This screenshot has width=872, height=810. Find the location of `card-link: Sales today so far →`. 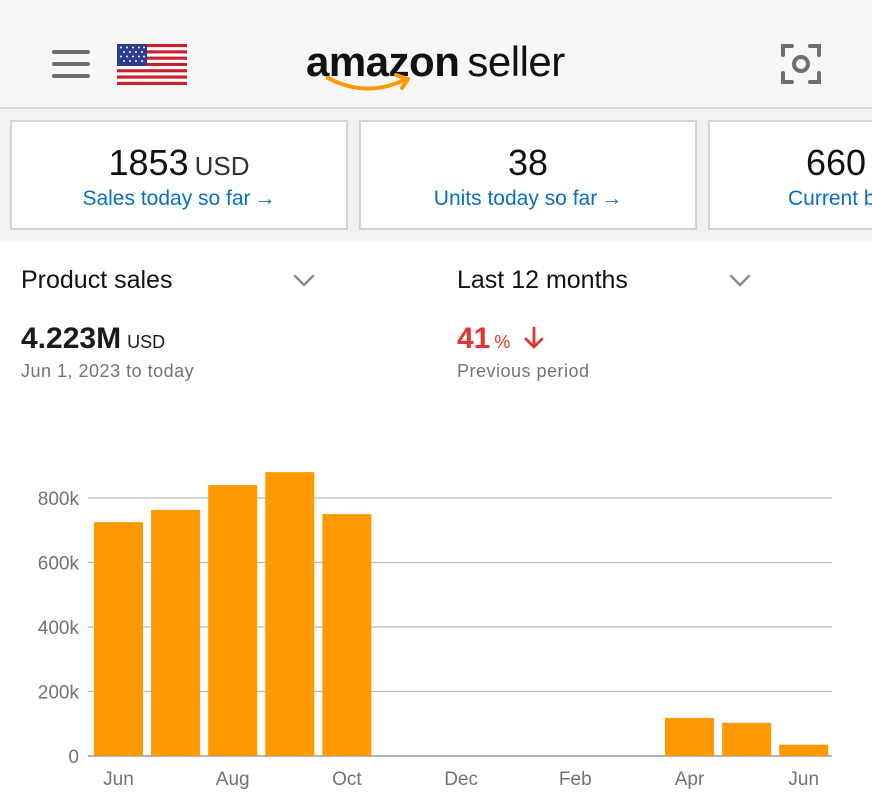

card-link: Sales today so far → is located at coordinates (179, 198).